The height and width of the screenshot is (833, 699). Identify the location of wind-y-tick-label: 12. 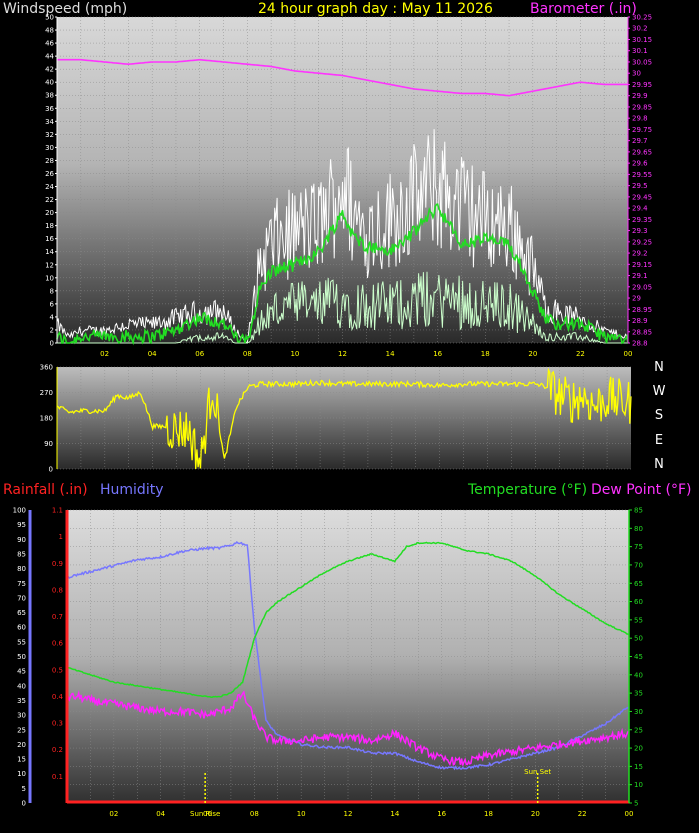
(49, 265).